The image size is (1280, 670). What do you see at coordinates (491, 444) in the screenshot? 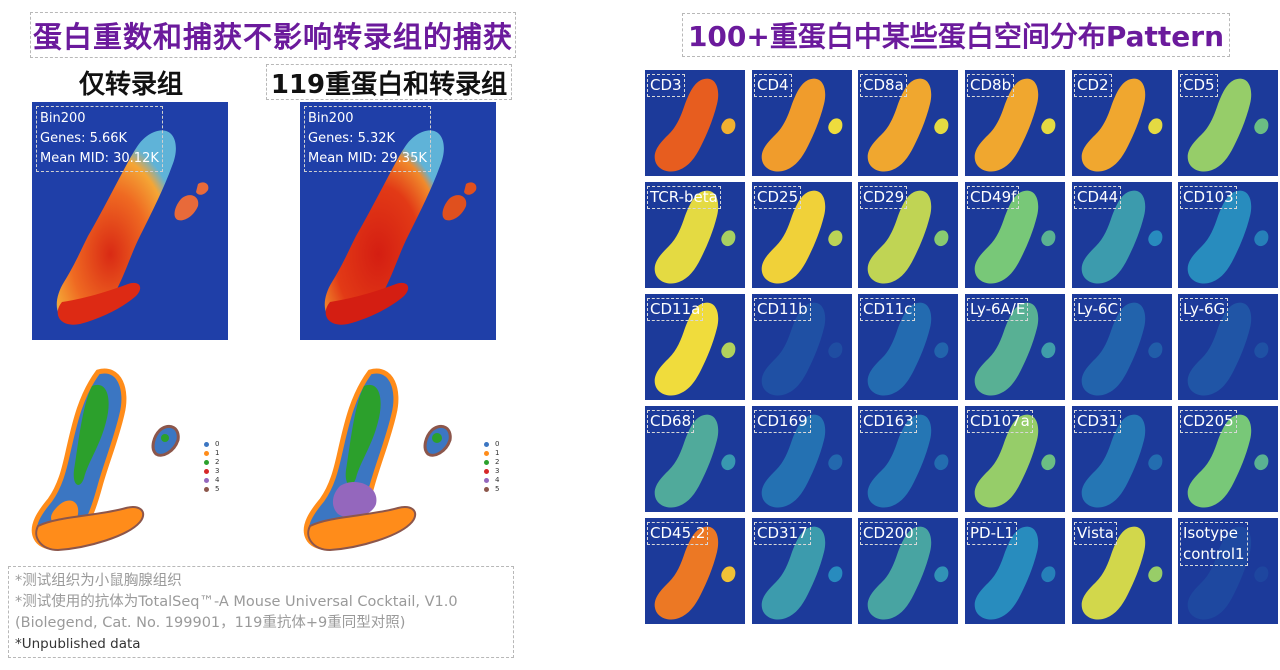
I see `legend-item: 0` at bounding box center [491, 444].